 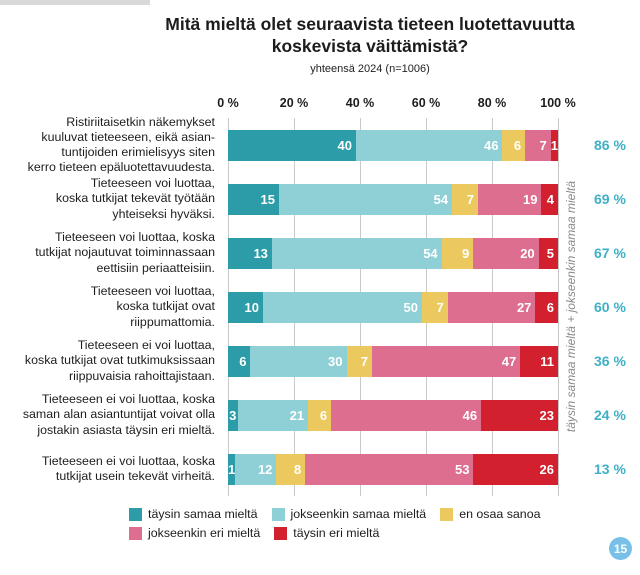 I want to click on legend-item: en osaa sanoa, so click(x=490, y=514).